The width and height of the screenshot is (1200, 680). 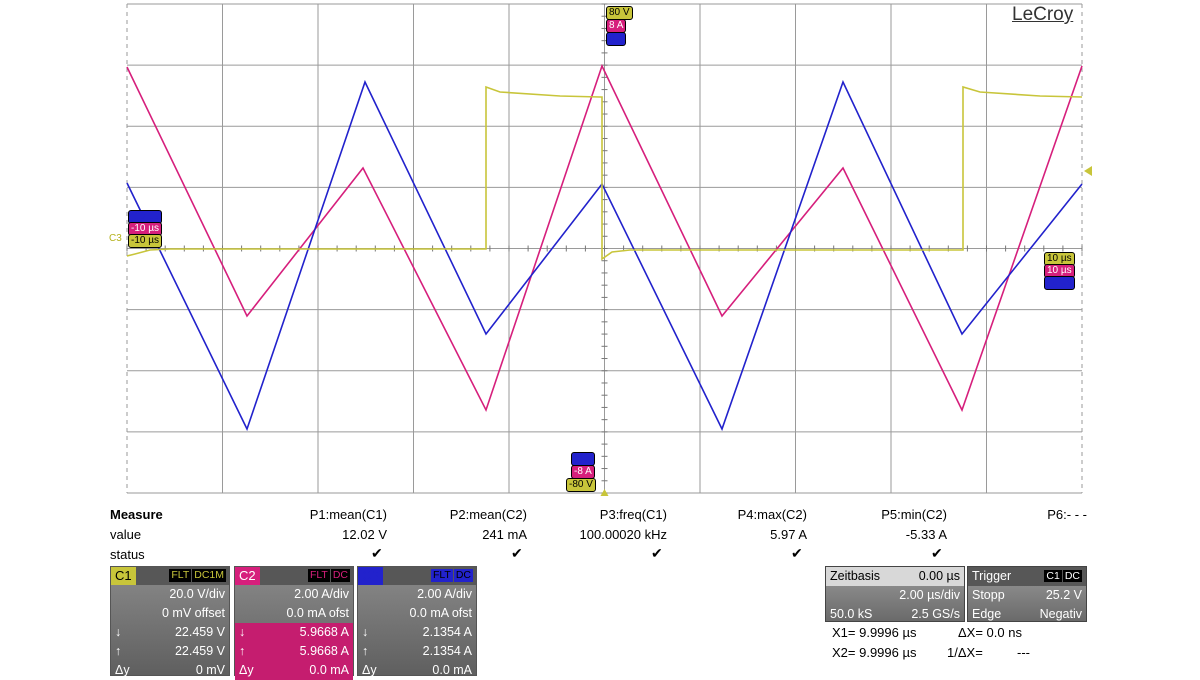 I want to click on trigger-source-tag: C1, so click(x=1053, y=576).